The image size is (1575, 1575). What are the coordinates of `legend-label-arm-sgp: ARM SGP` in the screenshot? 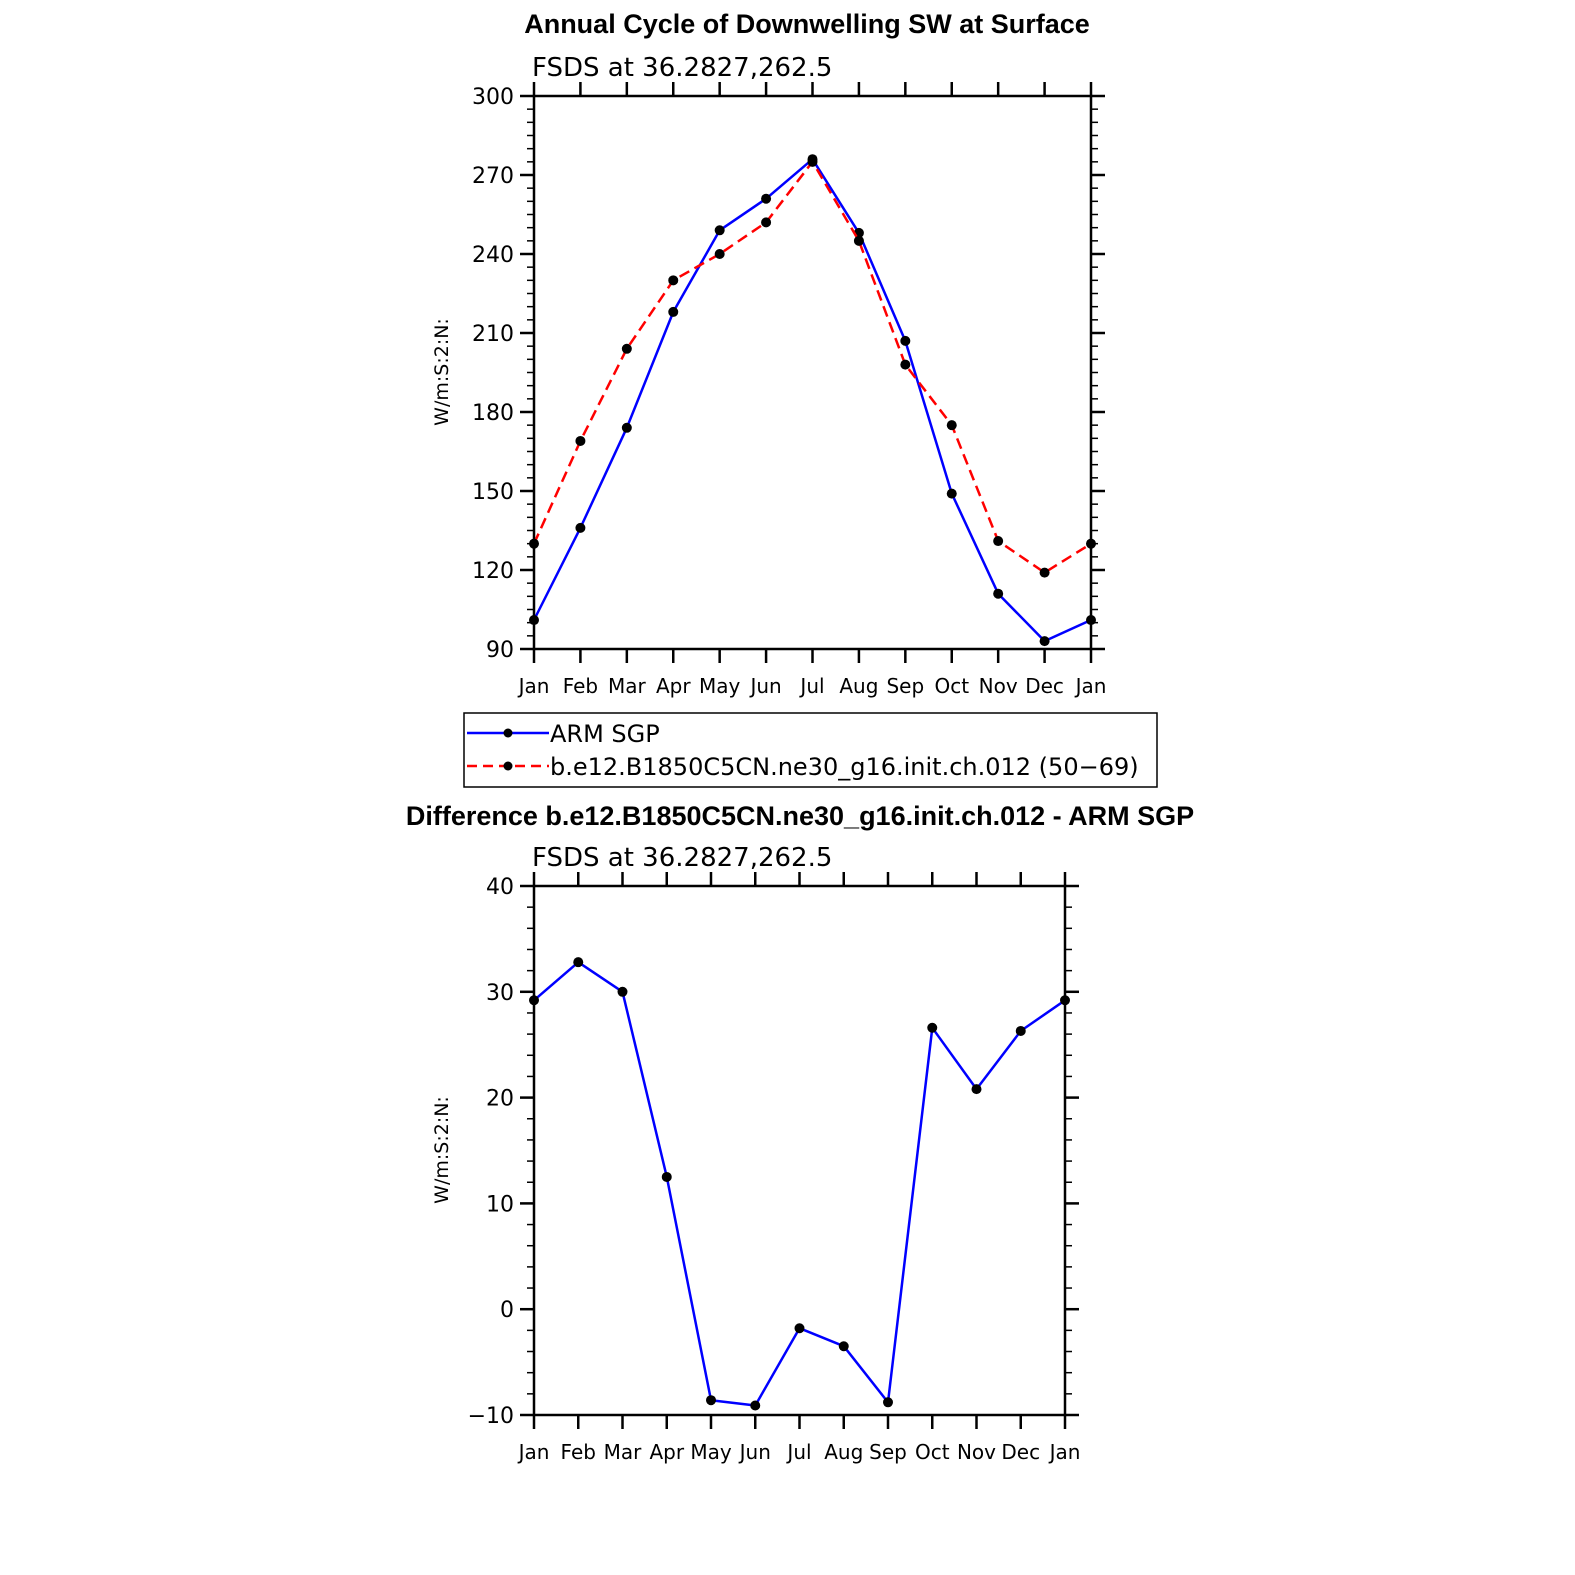 It's located at (605, 734).